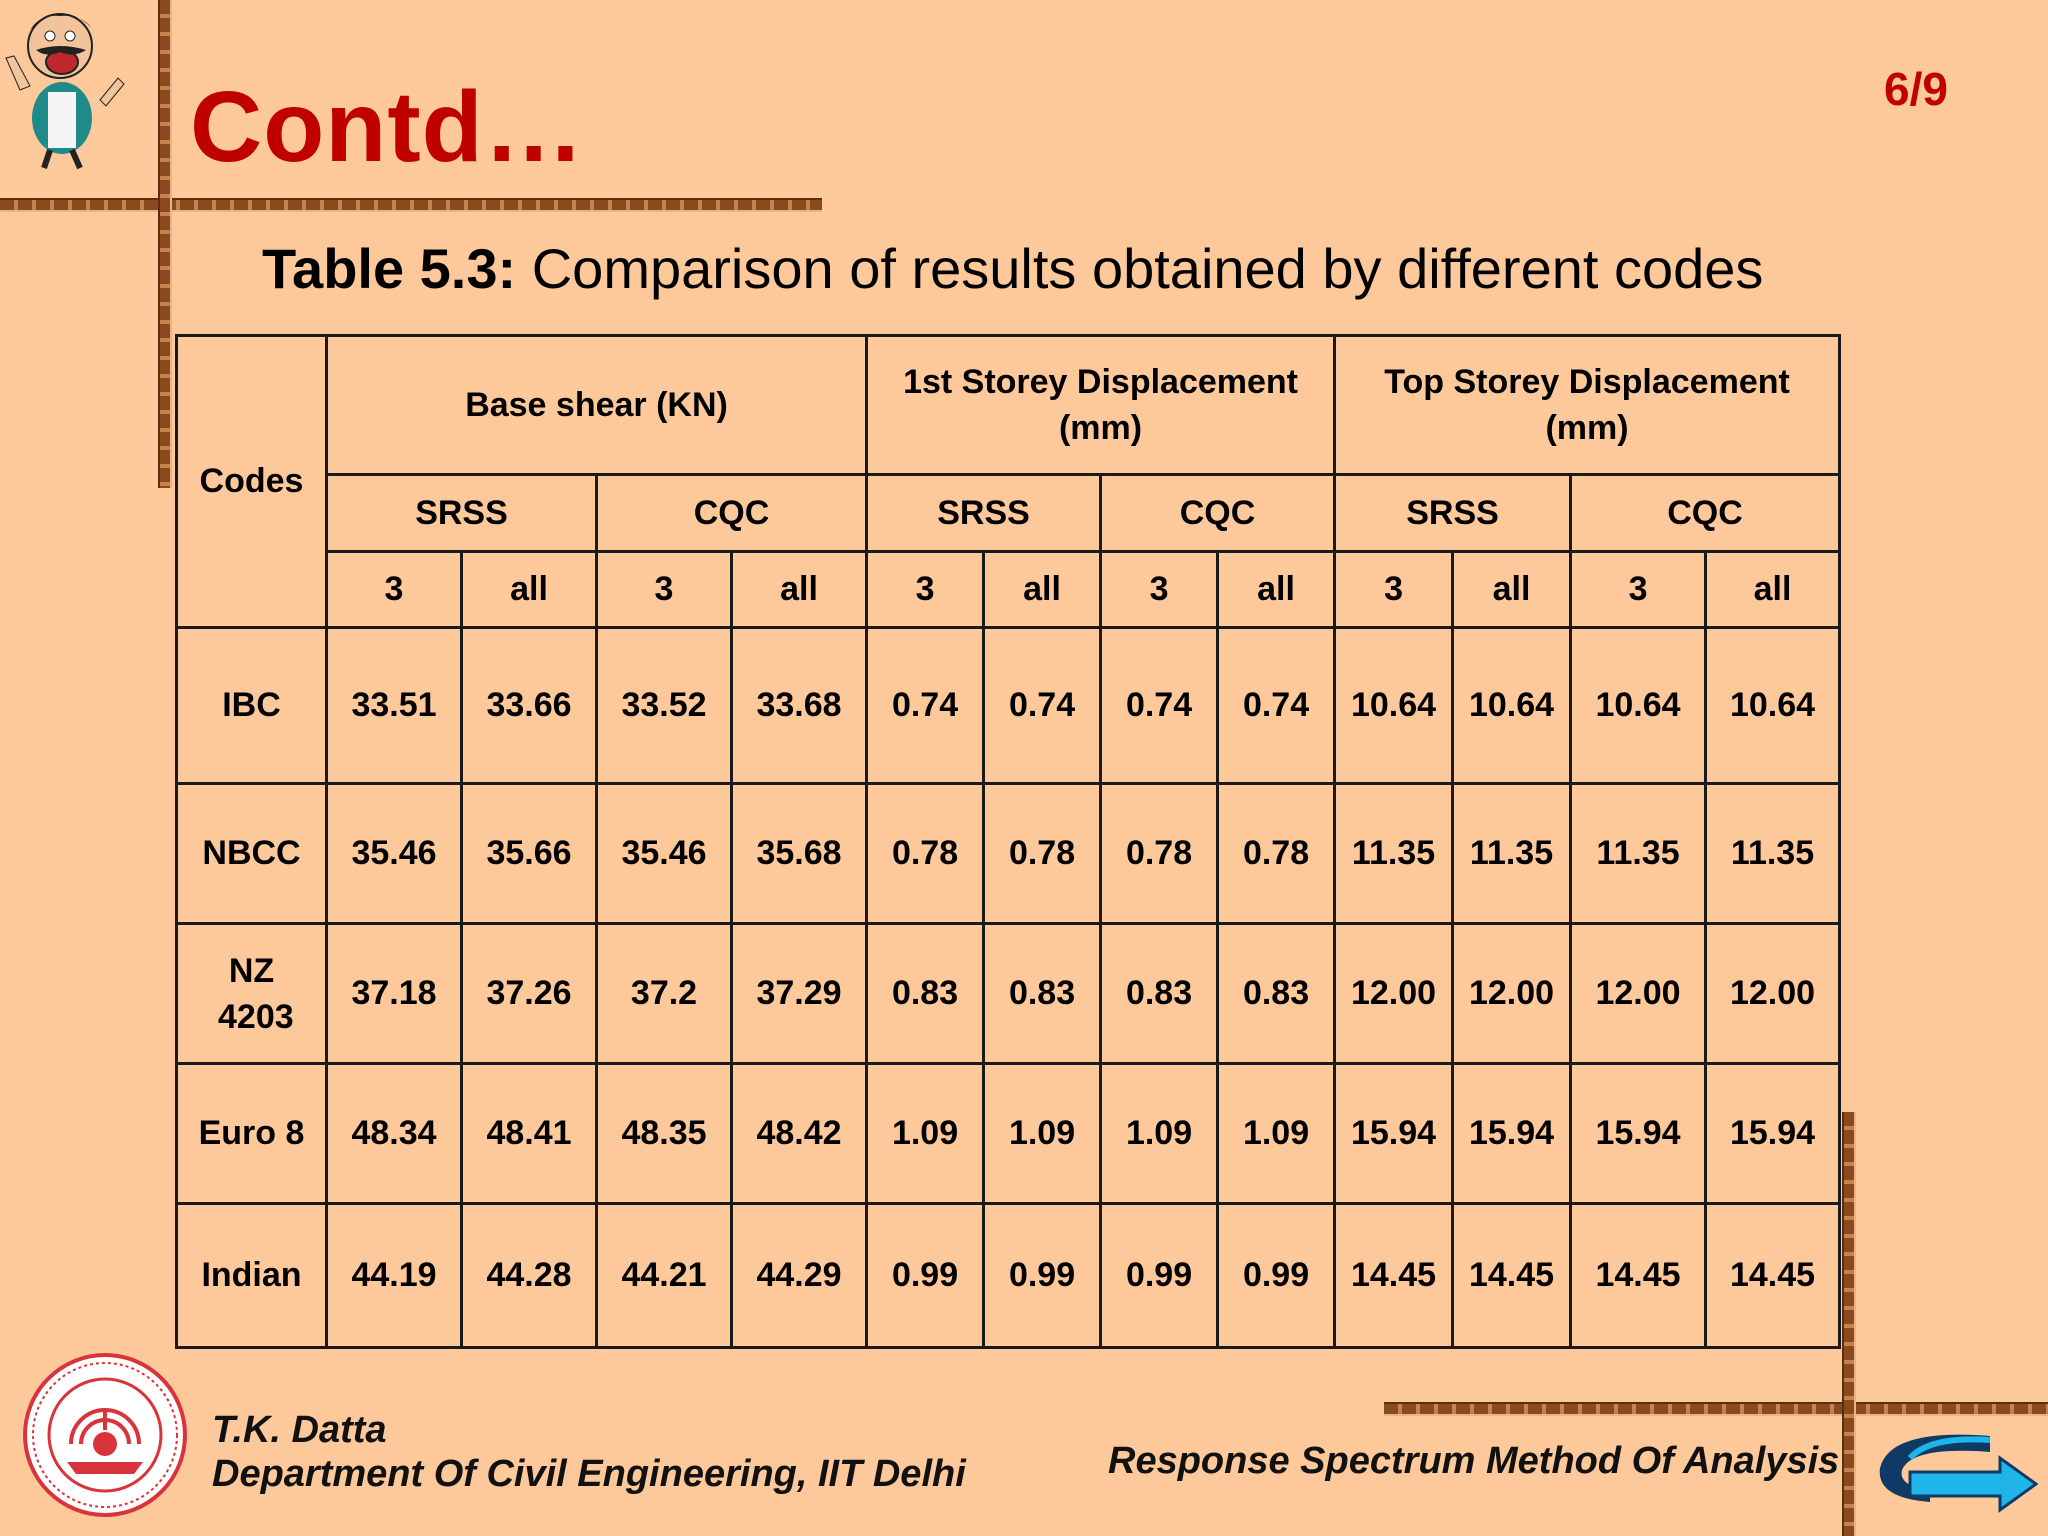 This screenshot has width=2048, height=1536. What do you see at coordinates (799, 1133) in the screenshot?
I see `value-cell: 48.42` at bounding box center [799, 1133].